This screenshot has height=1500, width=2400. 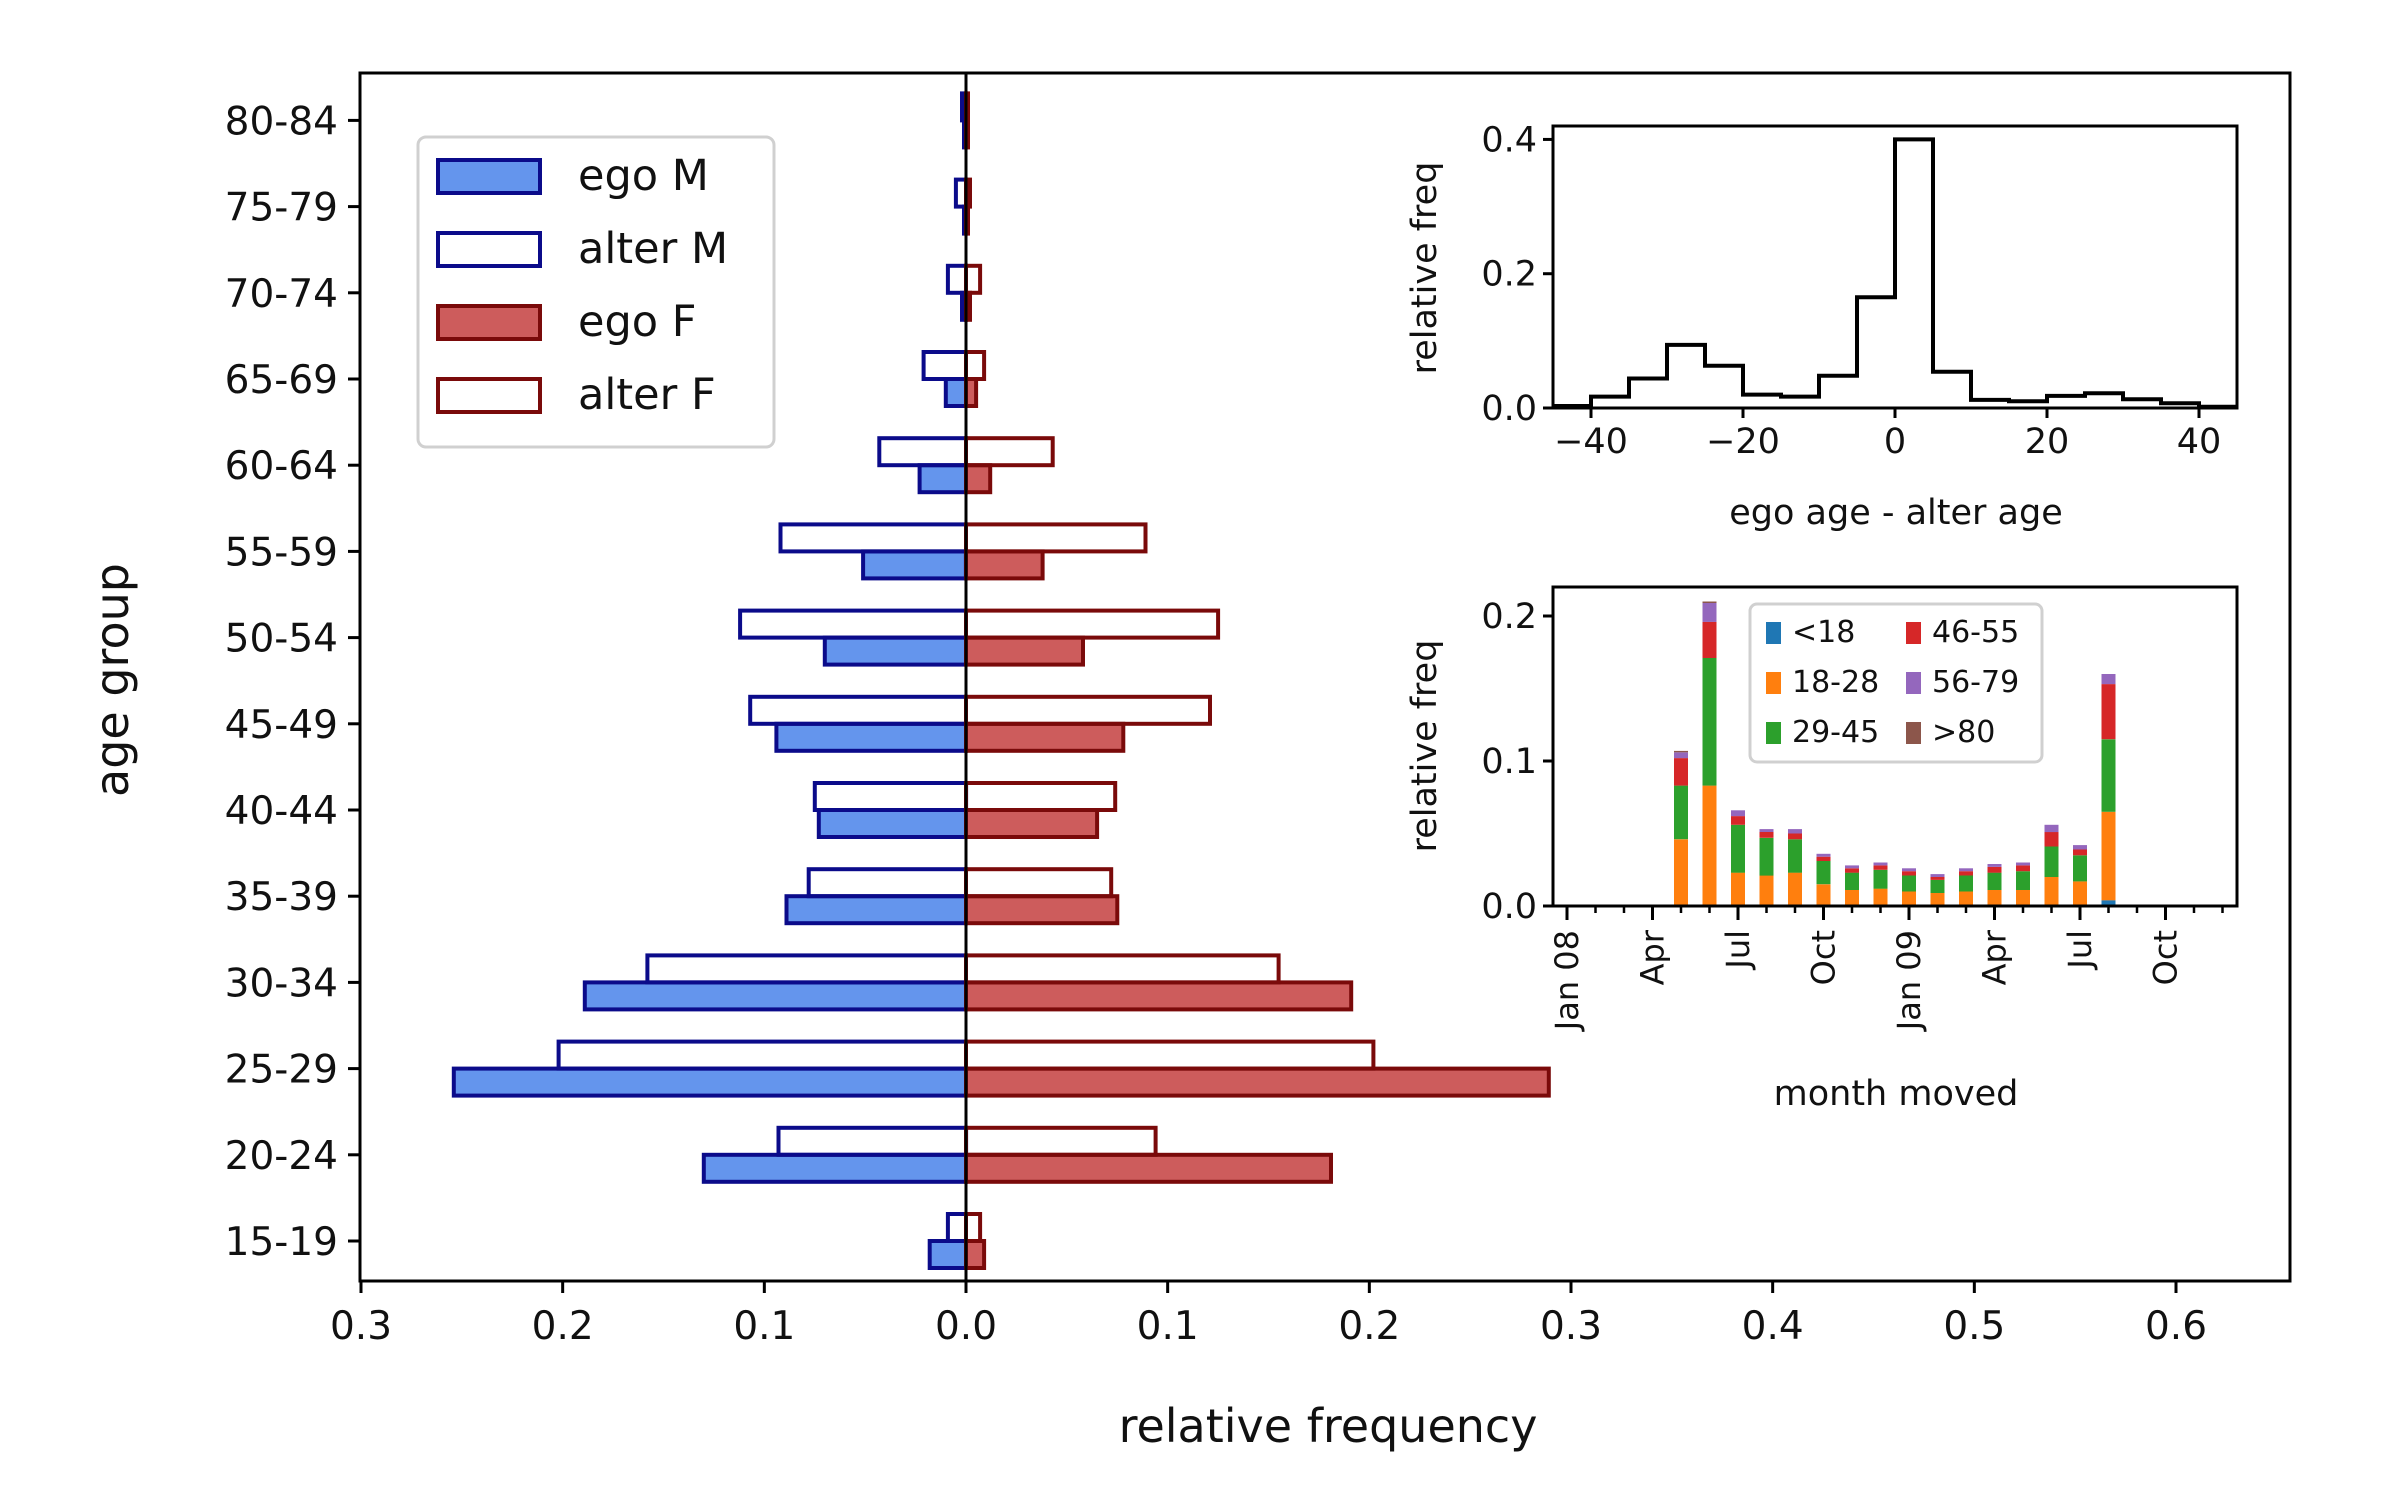 What do you see at coordinates (1896, 1094) in the screenshot?
I see `inset2-x-axis-label: month moved` at bounding box center [1896, 1094].